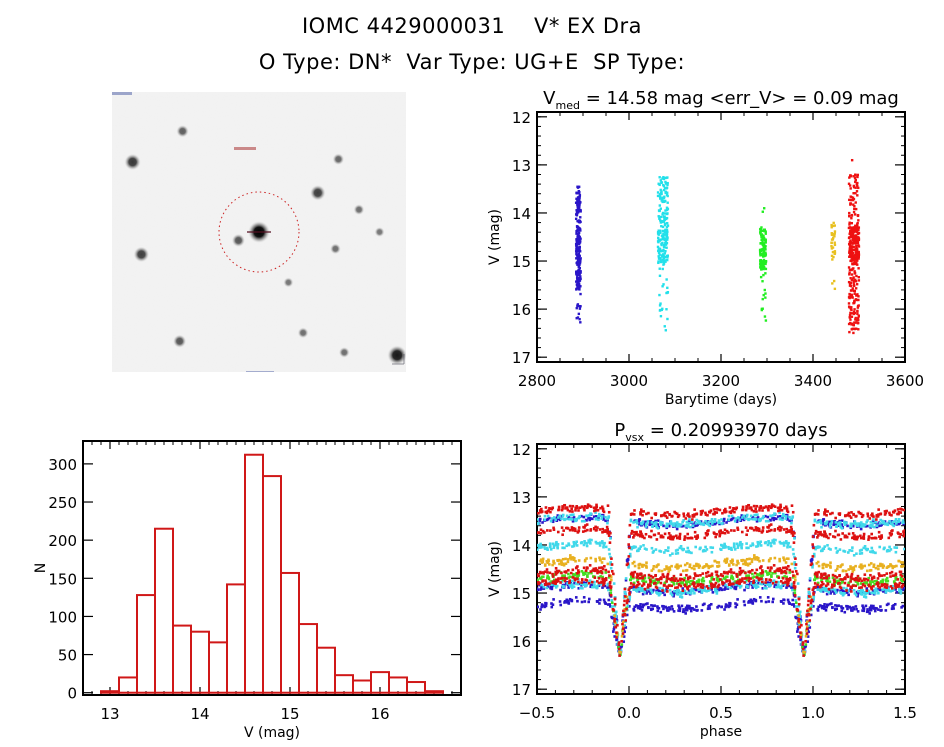 The image size is (944, 747). I want to click on y-tick-label: 150, so click(62, 579).